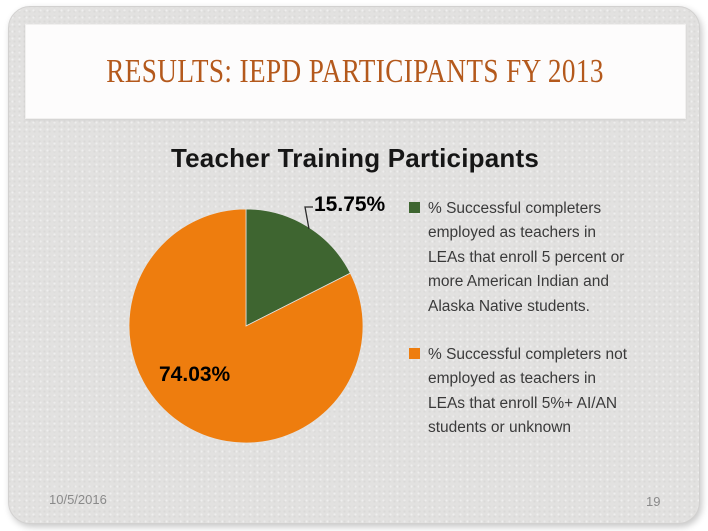 The image size is (708, 531). I want to click on pie-chart, so click(246, 326).